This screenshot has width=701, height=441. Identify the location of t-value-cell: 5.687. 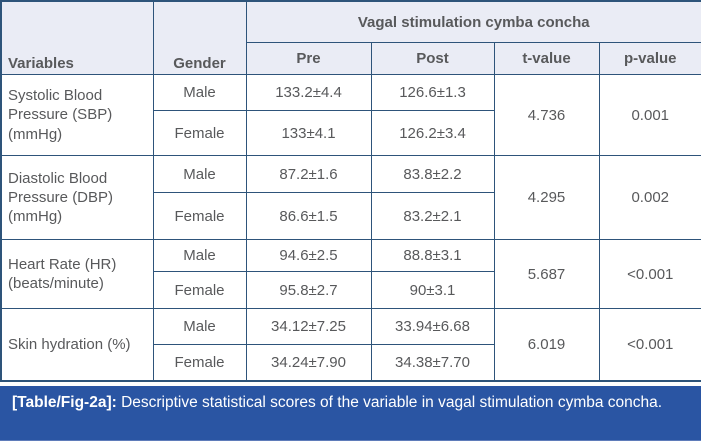
(546, 274).